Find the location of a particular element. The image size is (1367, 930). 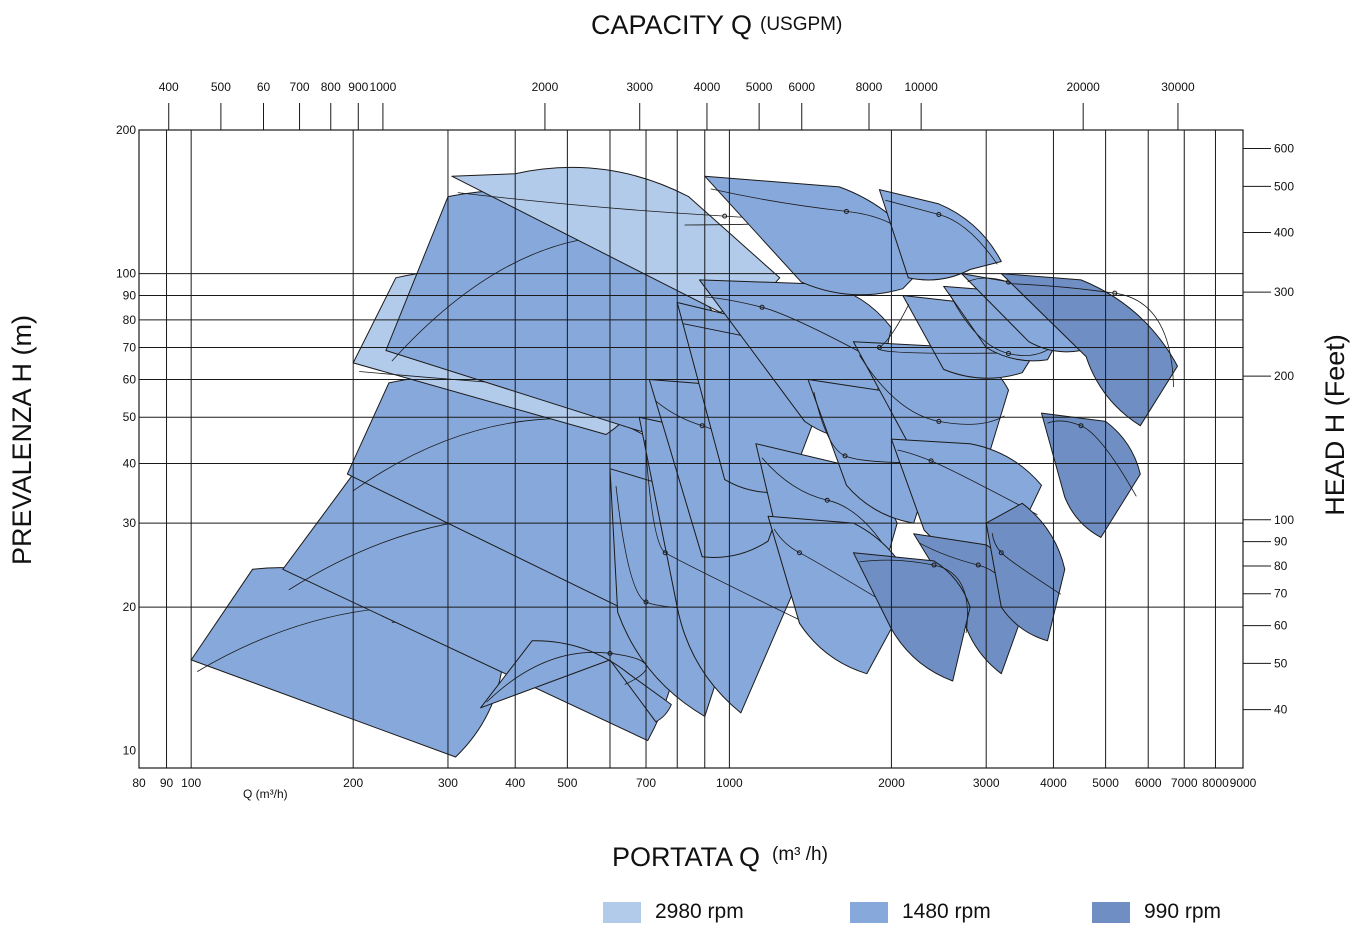

legend-label-1480: 1480 rpm is located at coordinates (946, 911).